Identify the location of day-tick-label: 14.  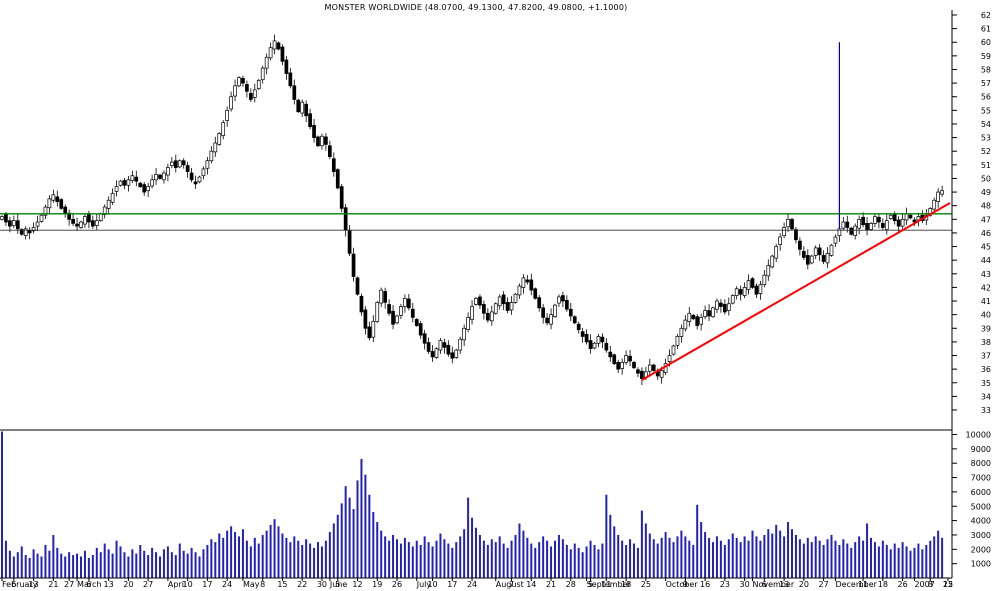
(531, 584).